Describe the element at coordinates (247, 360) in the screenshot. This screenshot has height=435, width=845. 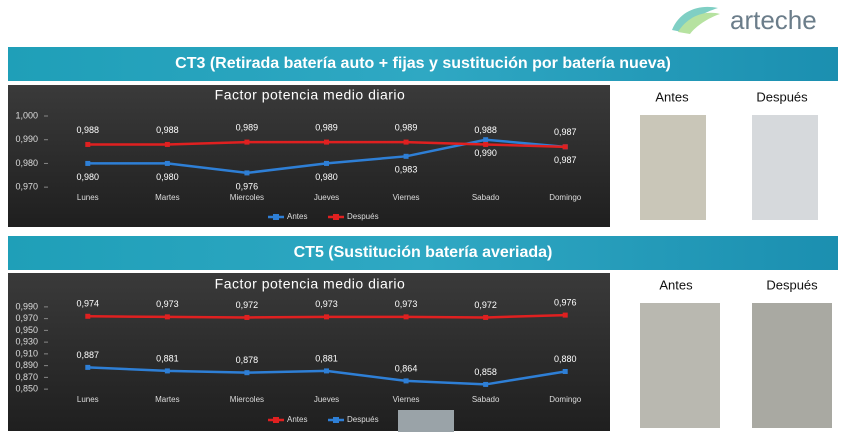
I see `value-label: 0,878` at that location.